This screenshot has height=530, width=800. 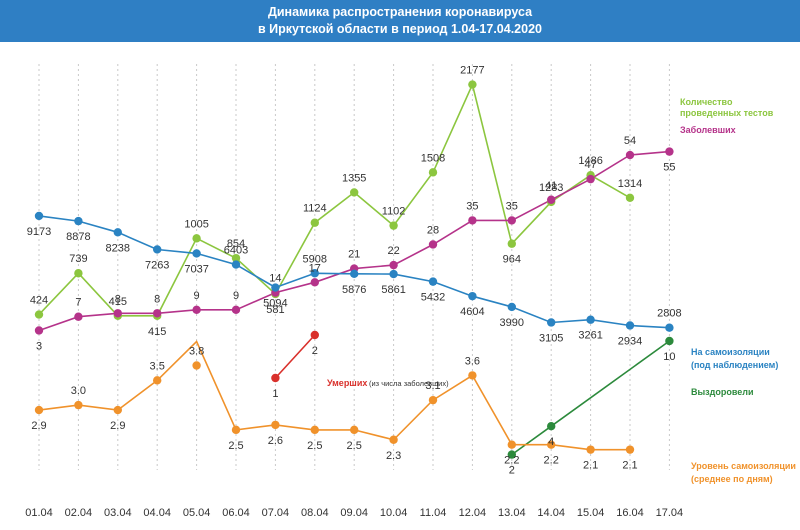 What do you see at coordinates (722, 392) in the screenshot?
I see `legend-recovered: Выздоровели` at bounding box center [722, 392].